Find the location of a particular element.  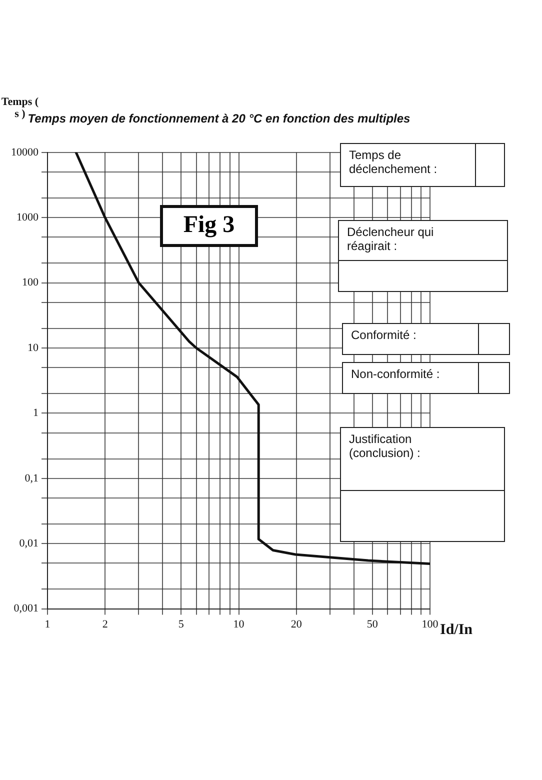

y-tick-label: 10 is located at coordinates (33, 348).